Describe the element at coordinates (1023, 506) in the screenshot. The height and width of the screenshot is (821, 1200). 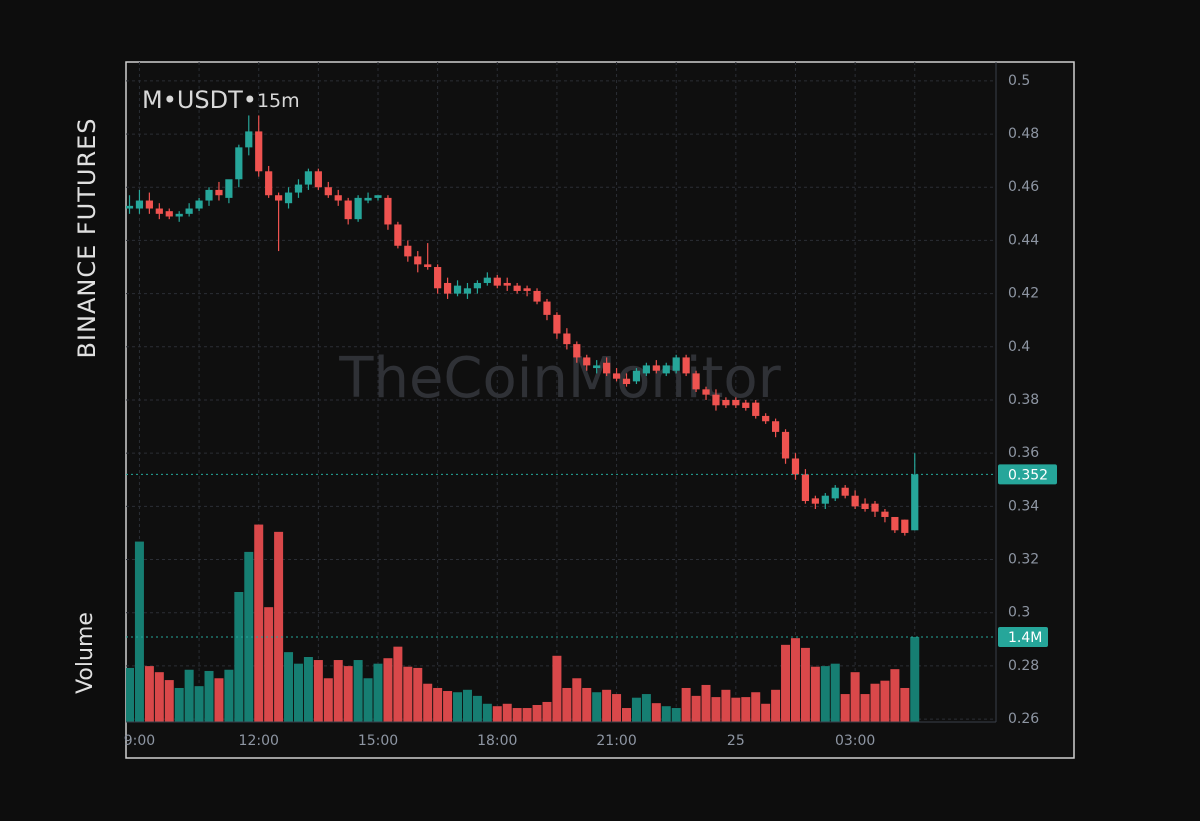
I see `y-tick-label: 0.34` at that location.